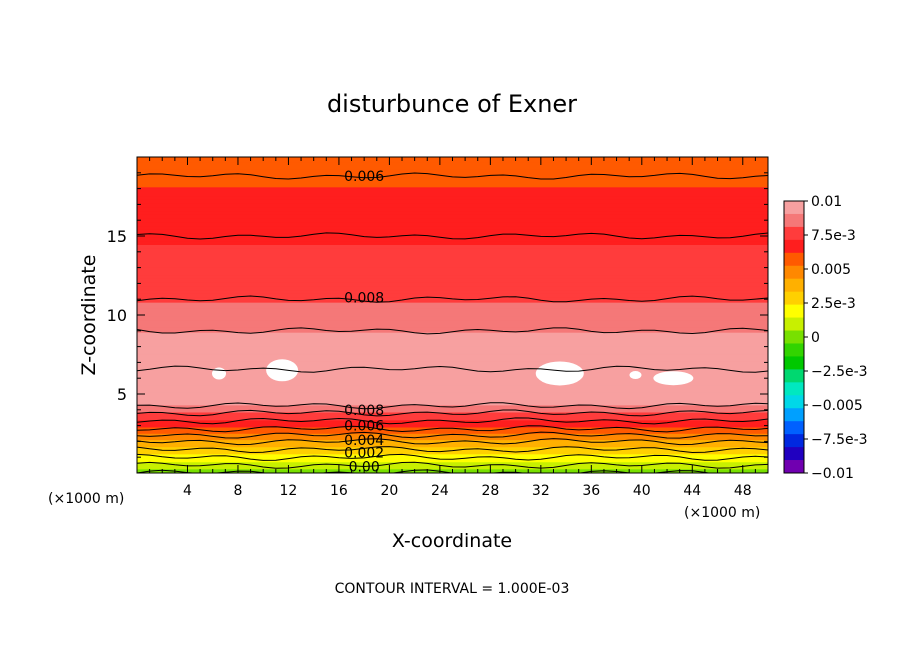 This screenshot has width=904, height=654. Describe the element at coordinates (117, 315) in the screenshot. I see `y-tick-label: 10` at that location.